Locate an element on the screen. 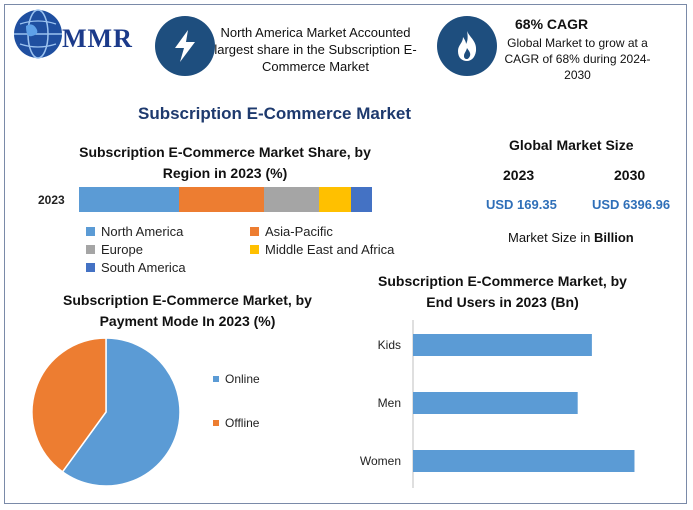 This screenshot has width=693, height=510. legend-south-america: South America is located at coordinates (136, 267).